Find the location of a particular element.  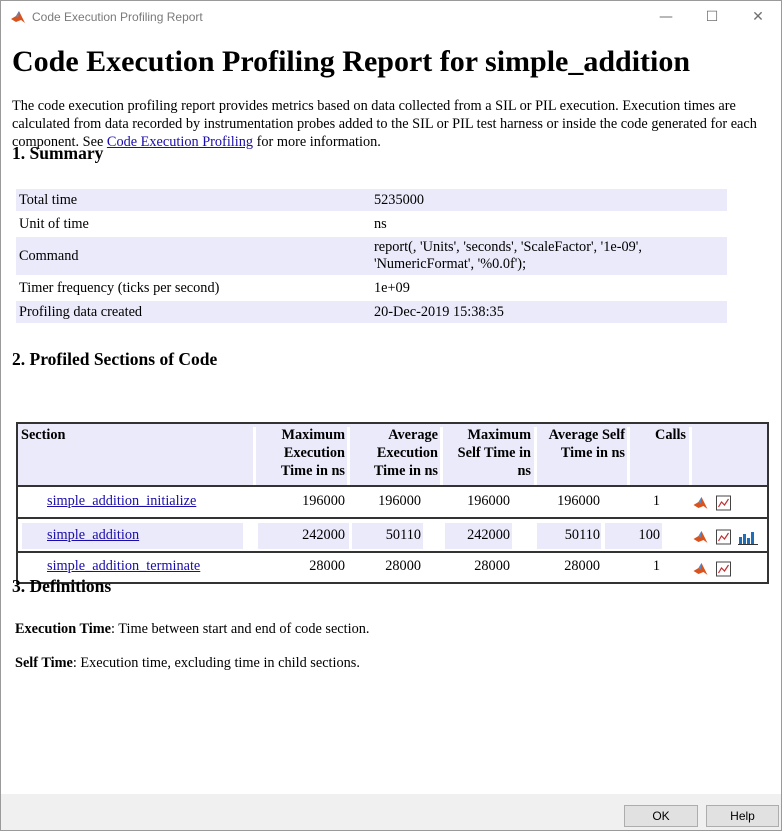

avg-exec-value: 196000 is located at coordinates (399, 501).